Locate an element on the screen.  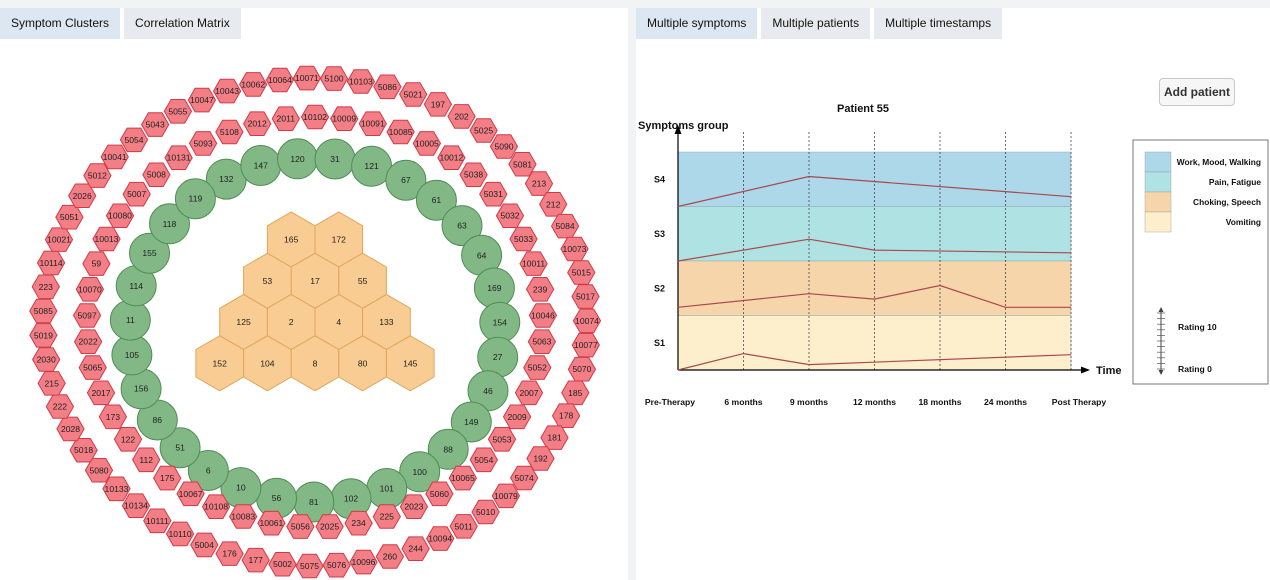
cluster-cell-red: 10133 is located at coordinates (116, 489).